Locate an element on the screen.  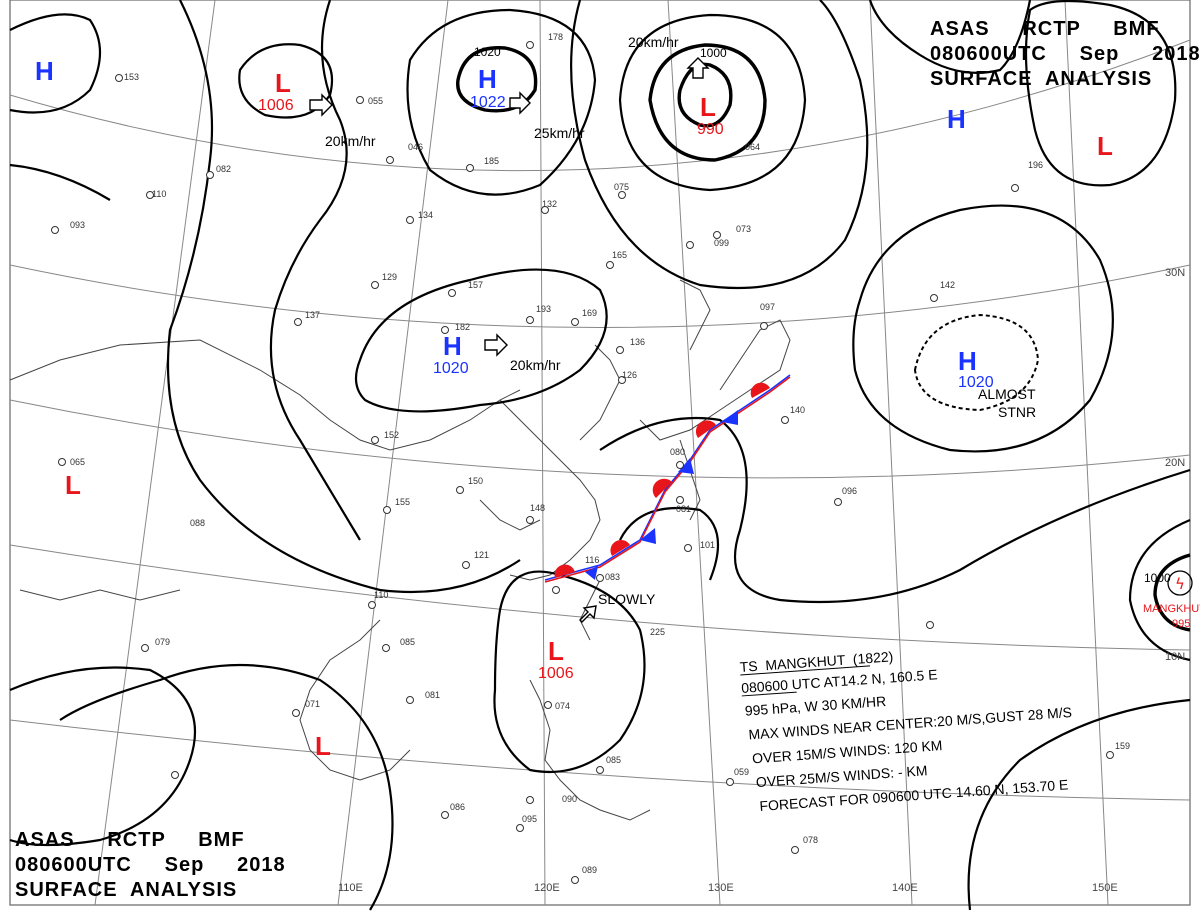
svg-text: 101 is located at coordinates (707, 545).